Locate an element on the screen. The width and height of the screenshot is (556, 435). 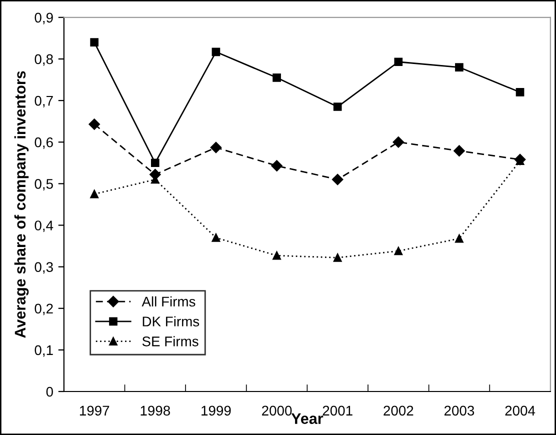
legend-label: All Firms is located at coordinates (169, 301).